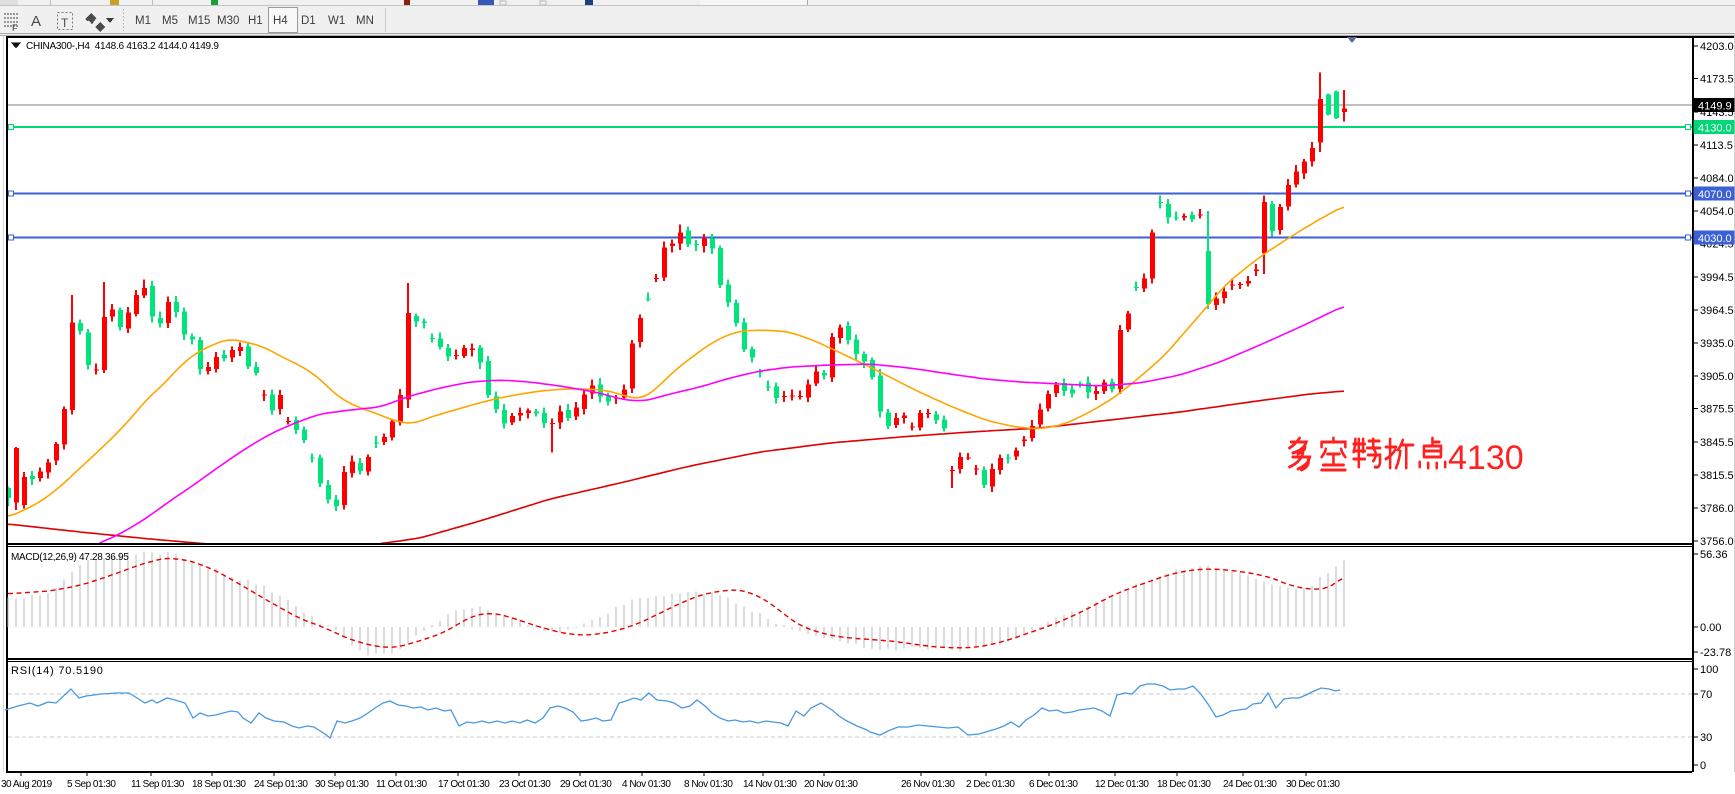  Describe the element at coordinates (1715, 195) in the screenshot. I see `svg-text: 4070.0` at that location.